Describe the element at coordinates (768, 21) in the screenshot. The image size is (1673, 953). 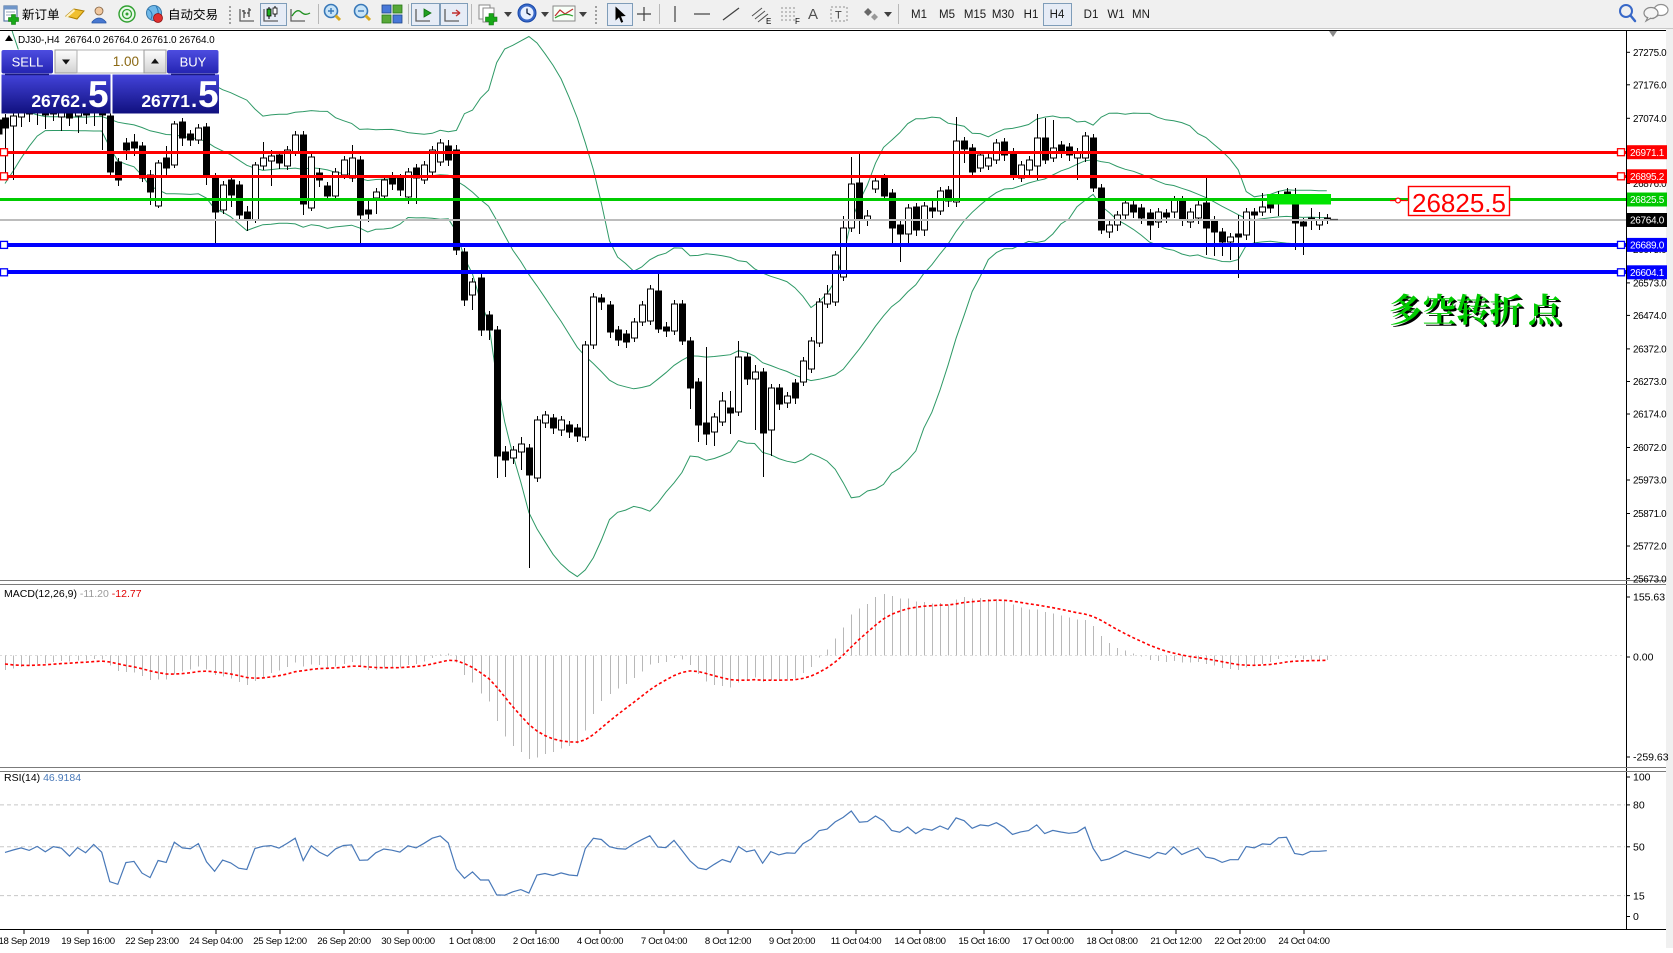
I see `svg-text: E` at that location.